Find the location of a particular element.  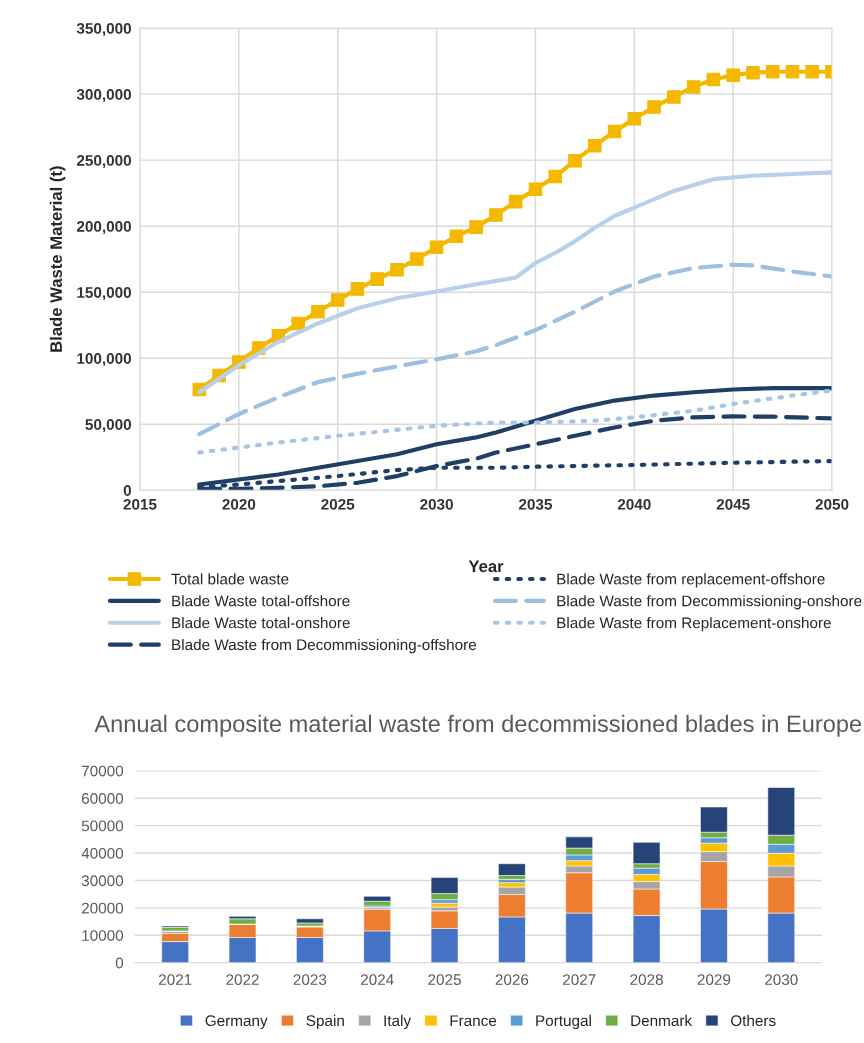

x-tick-label: 2045 is located at coordinates (733, 504).